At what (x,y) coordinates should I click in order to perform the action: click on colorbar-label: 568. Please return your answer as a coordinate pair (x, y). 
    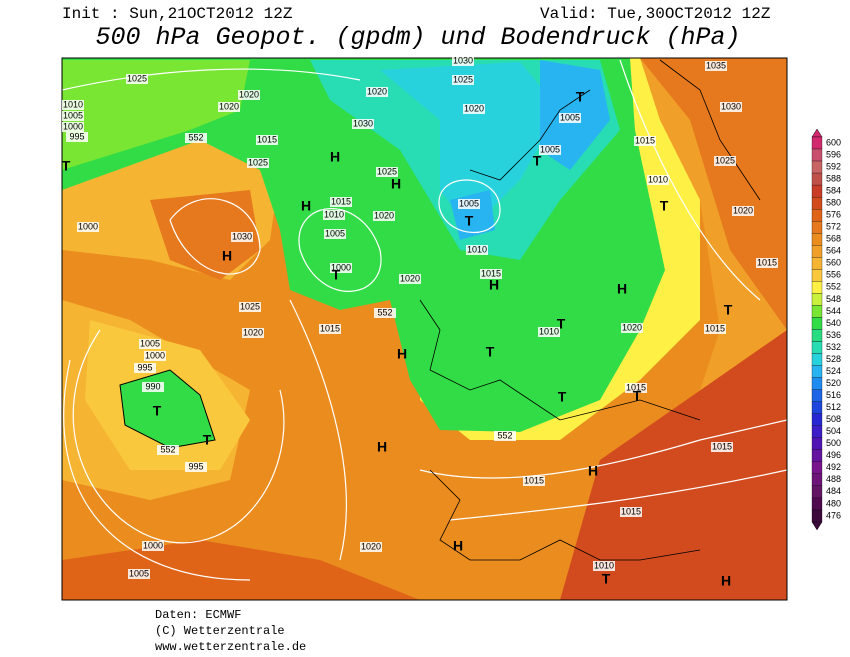
    Looking at the image, I should click on (833, 239).